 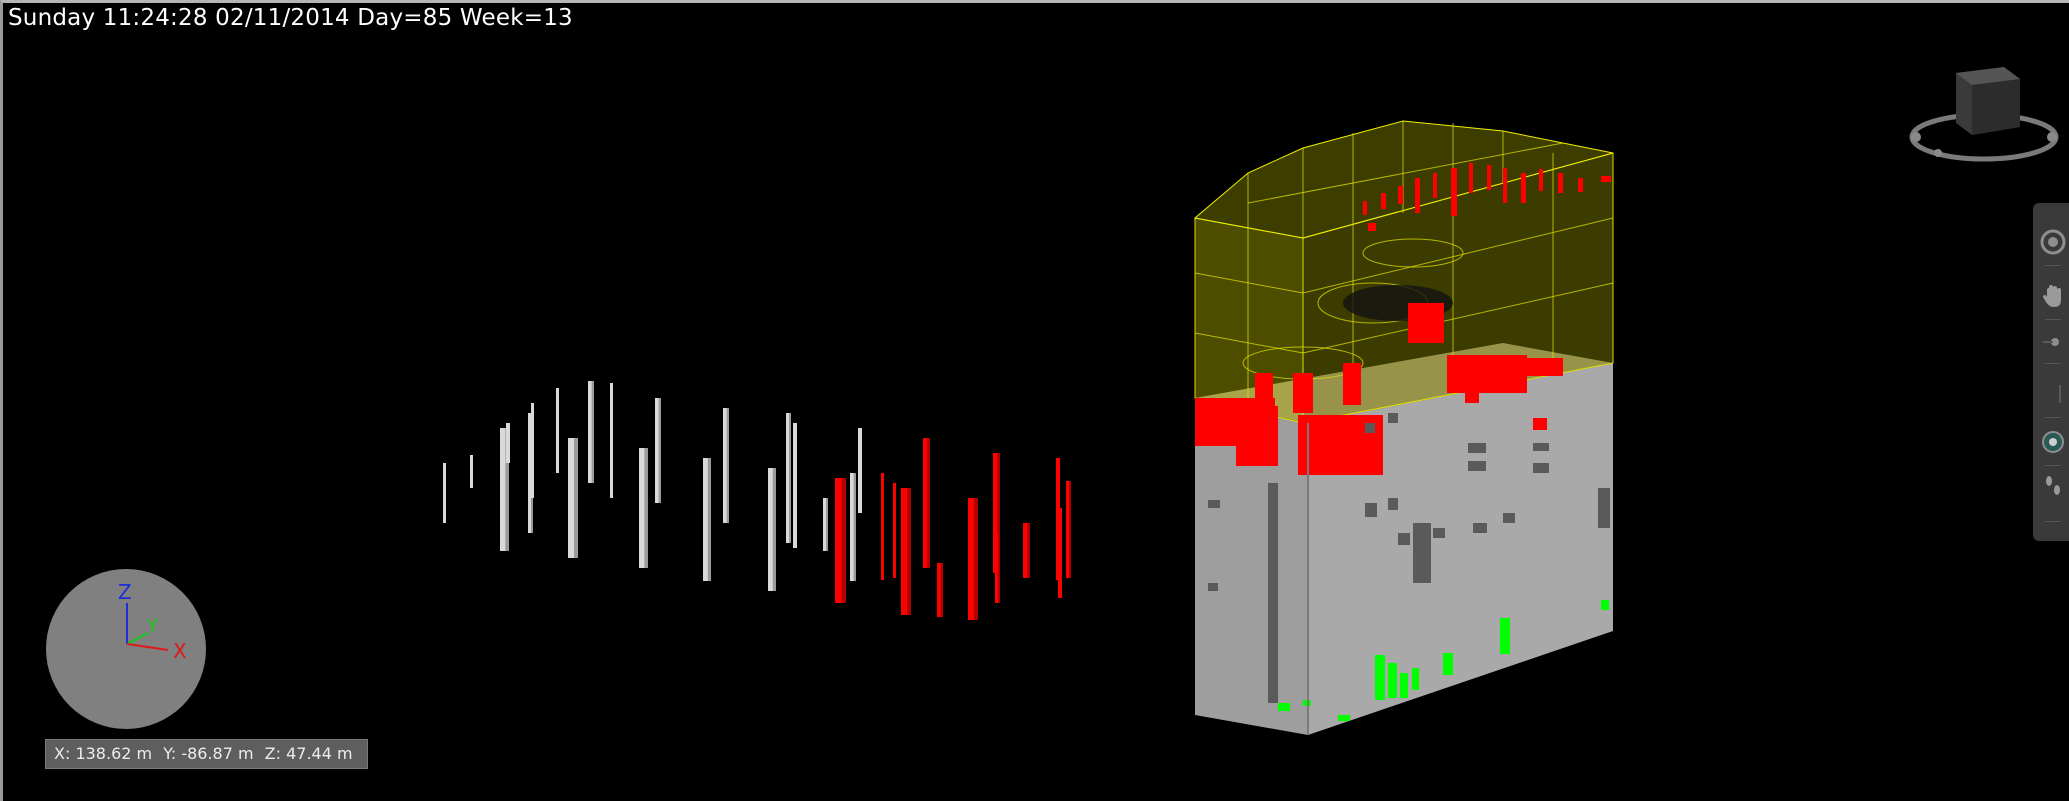 What do you see at coordinates (308, 753) in the screenshot?
I see `coord-z: Z: 47.44 m` at bounding box center [308, 753].